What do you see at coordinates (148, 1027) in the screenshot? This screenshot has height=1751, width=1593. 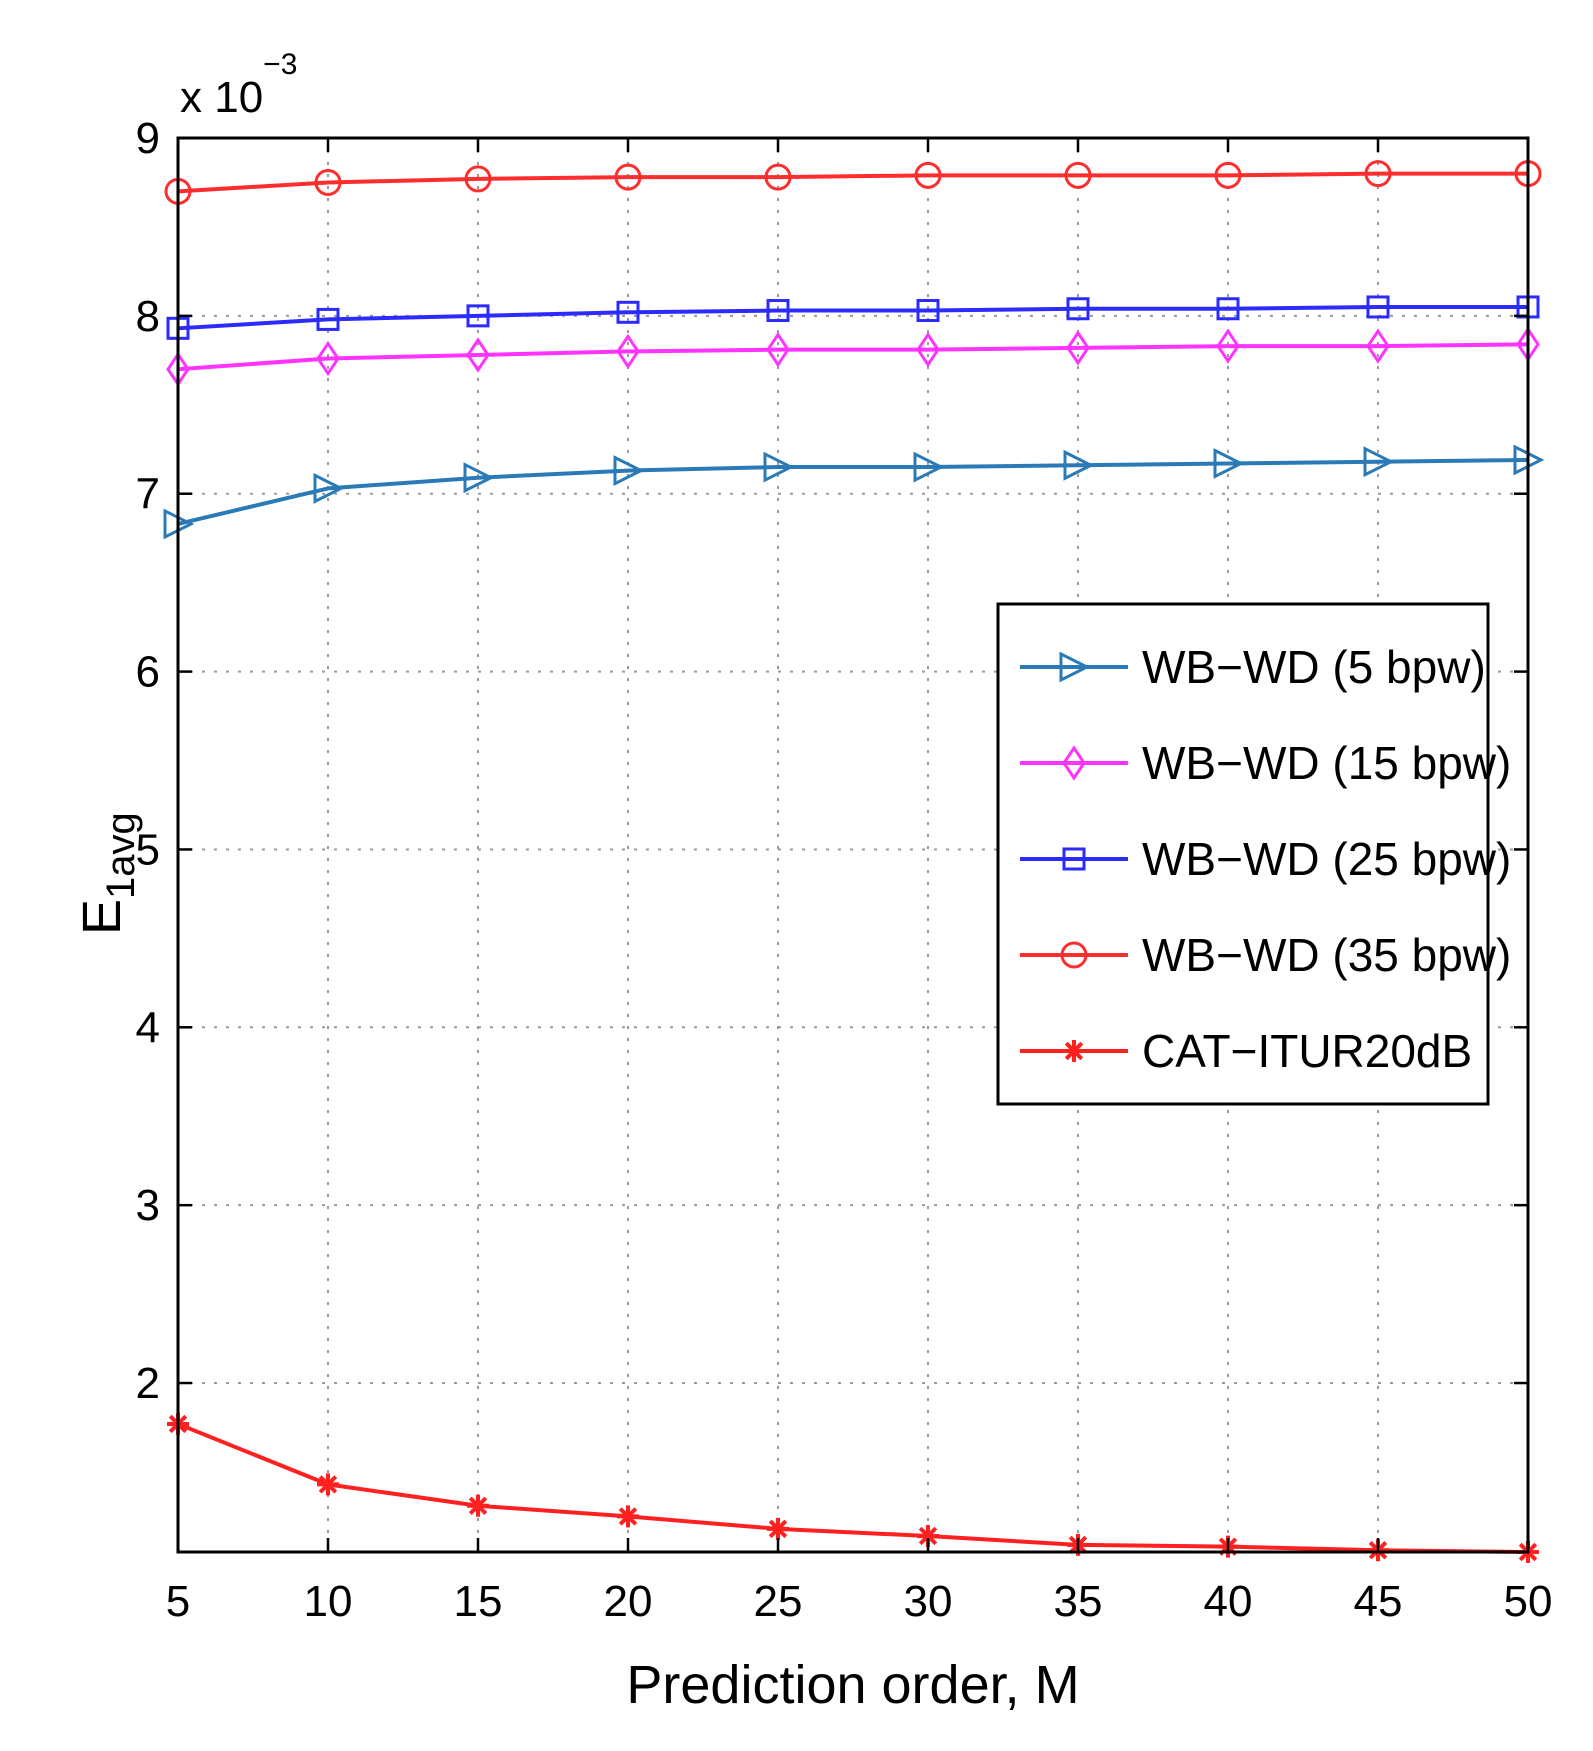 I see `y-tick-label: 4` at bounding box center [148, 1027].